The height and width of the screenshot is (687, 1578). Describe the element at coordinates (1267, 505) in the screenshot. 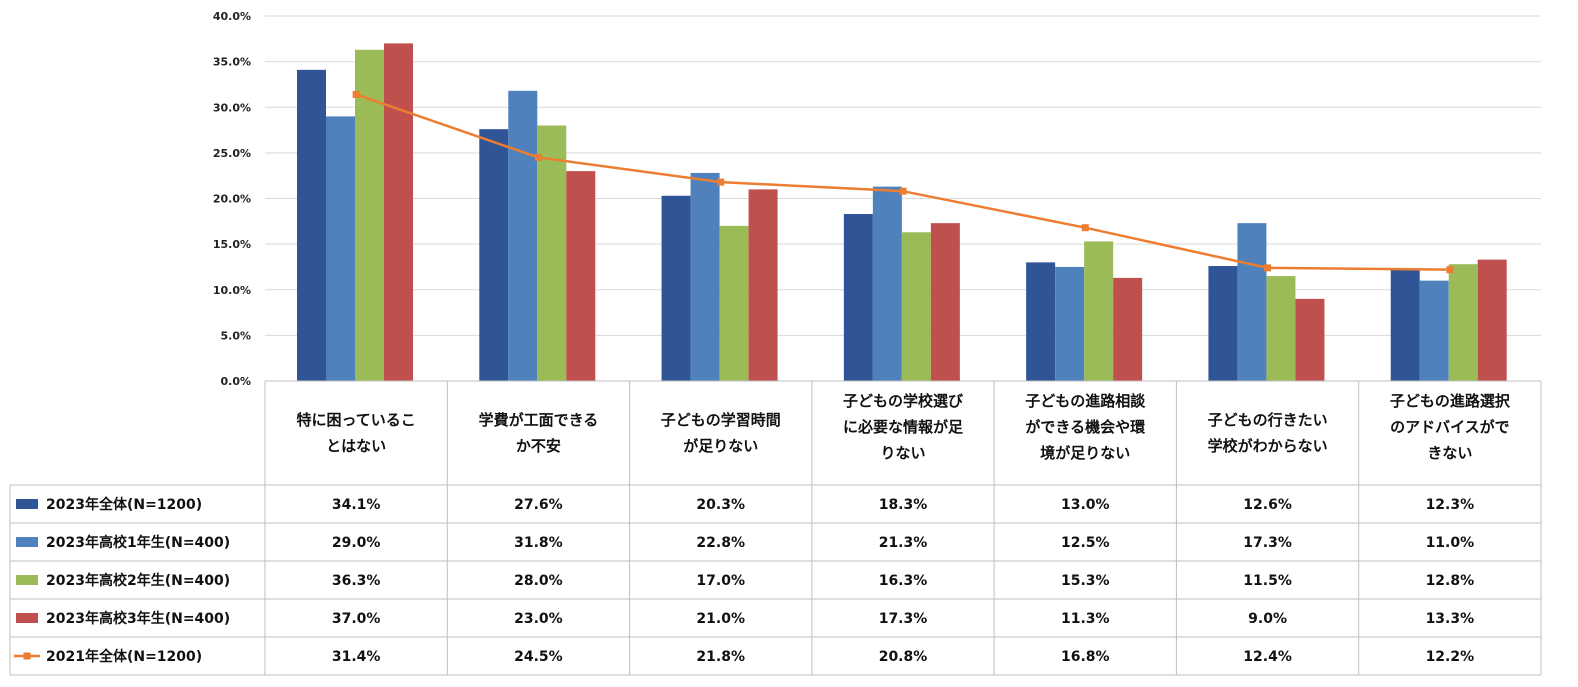

I see `table-cell-value: 12.6%` at that location.